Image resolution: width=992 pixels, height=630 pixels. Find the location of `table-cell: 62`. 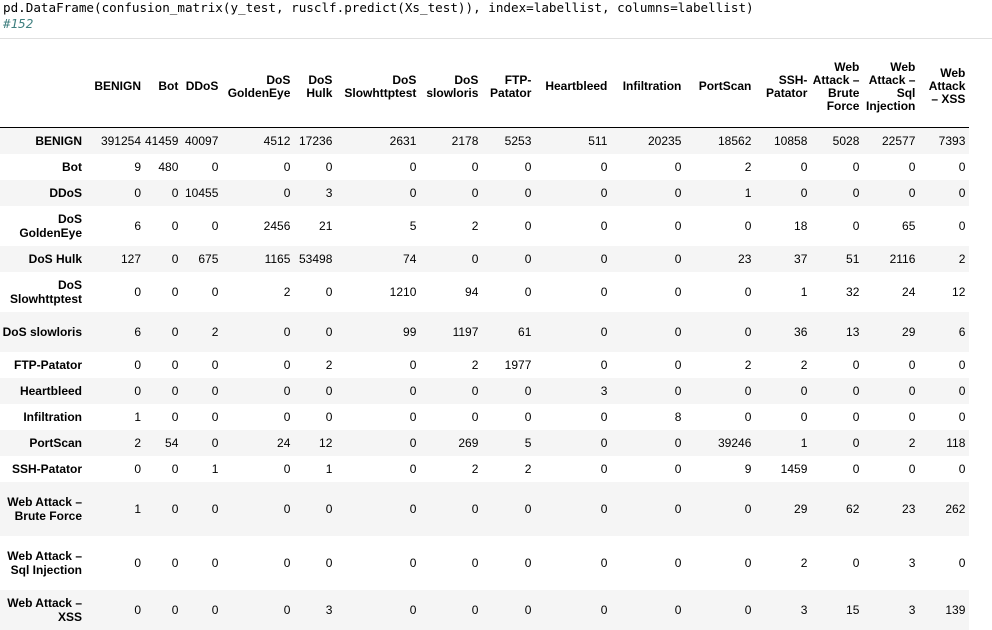

table-cell: 62 is located at coordinates (853, 508).